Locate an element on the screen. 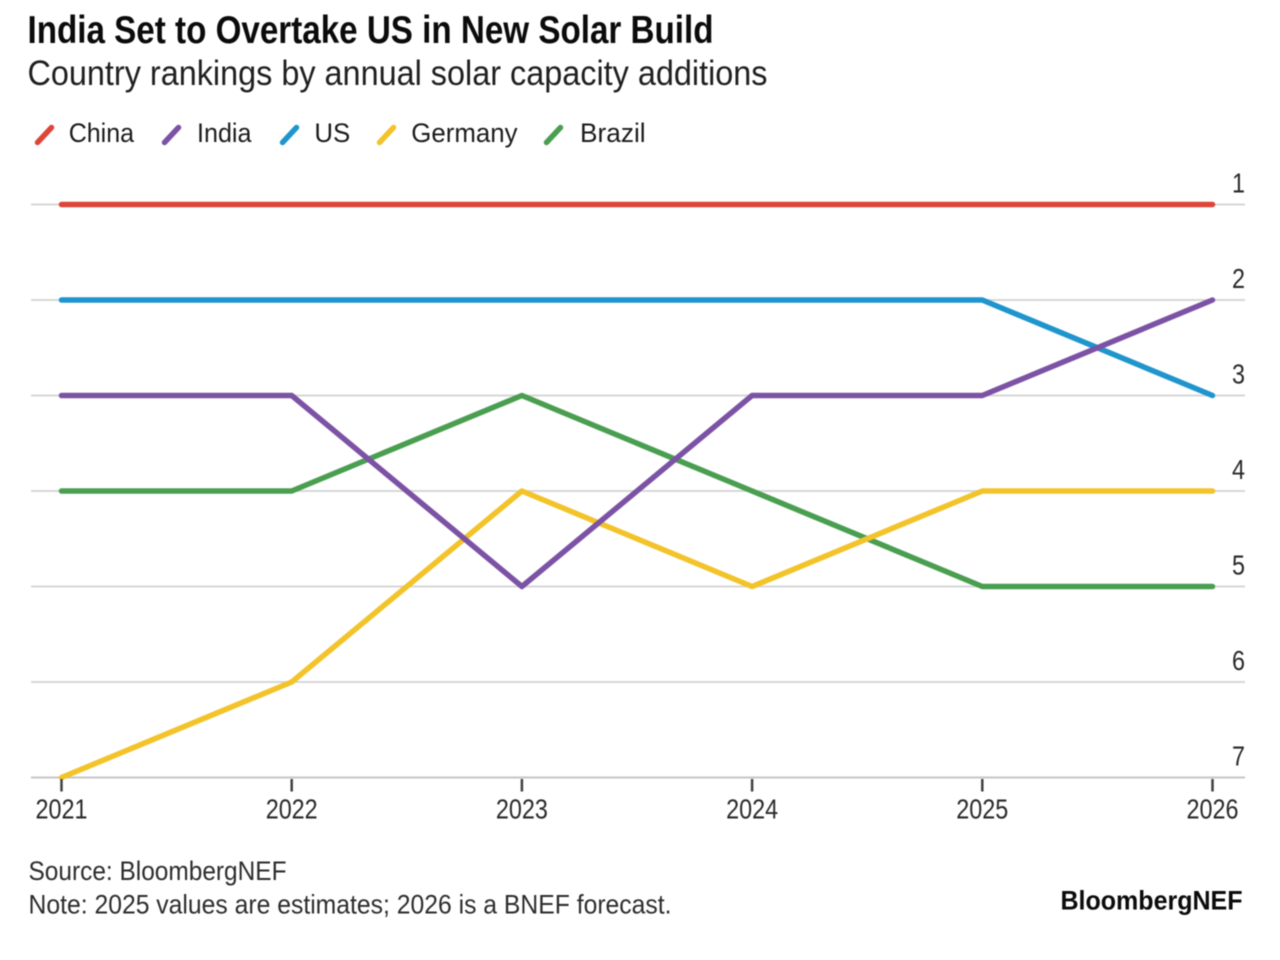 The height and width of the screenshot is (960, 1280). svg-text: 7 is located at coordinates (1238, 755).